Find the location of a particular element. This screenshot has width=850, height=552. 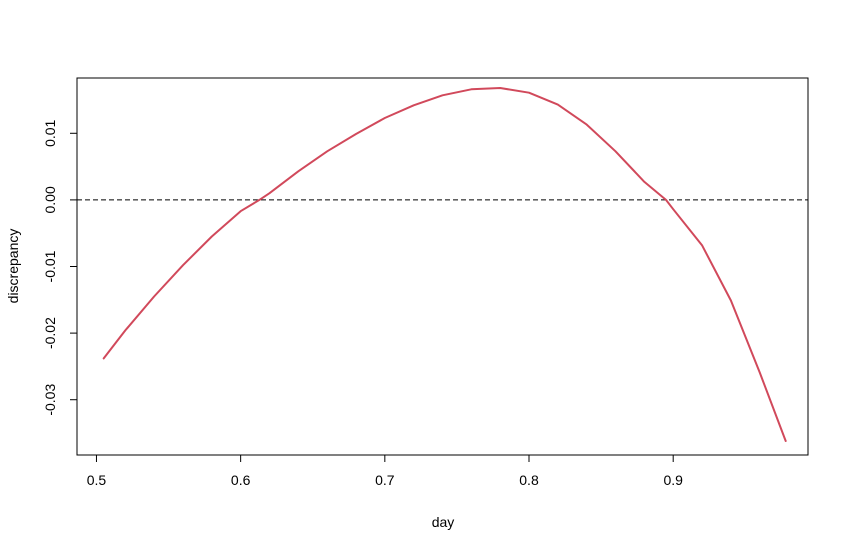

y-axis: -0.03 -0.02 -0.01 0.00 0.01 is located at coordinates (60, 267).